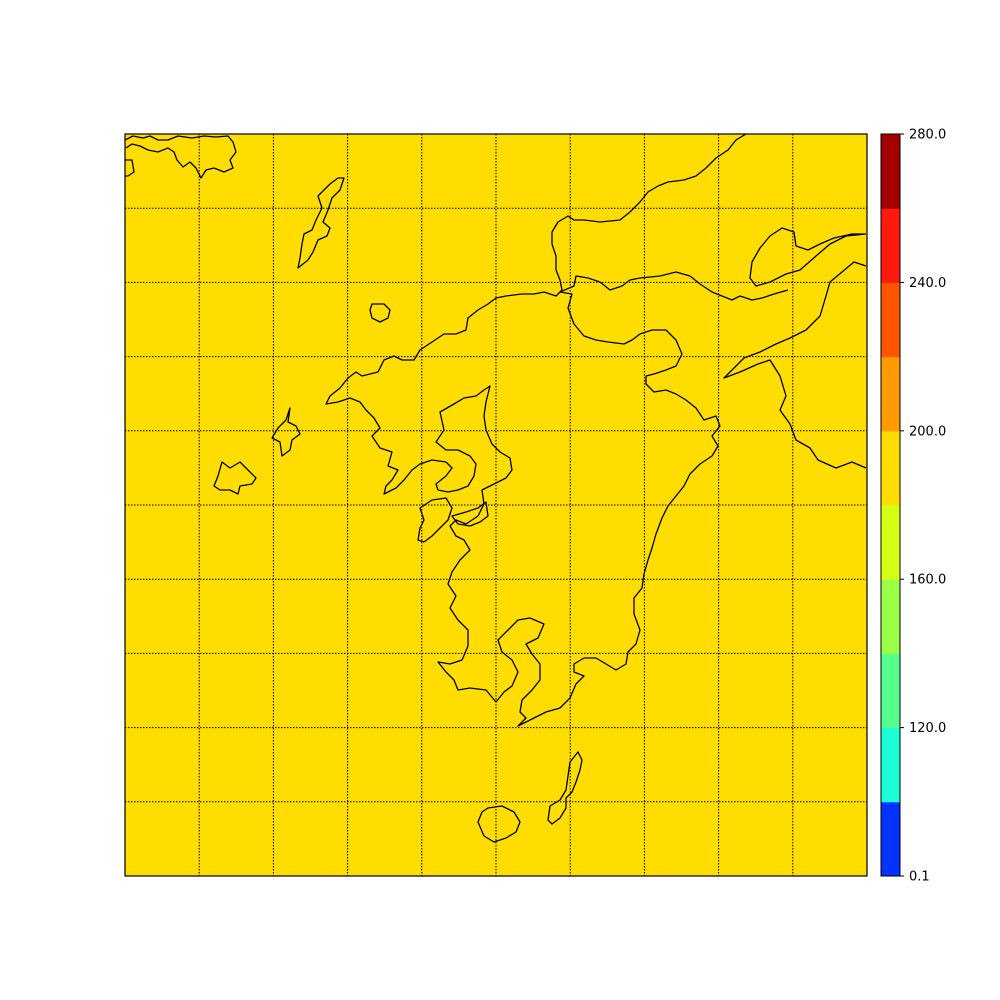 Image resolution: width=1000 pixels, height=1000 pixels. Describe the element at coordinates (435, 520) in the screenshot. I see `coastline-amakusa` at that location.